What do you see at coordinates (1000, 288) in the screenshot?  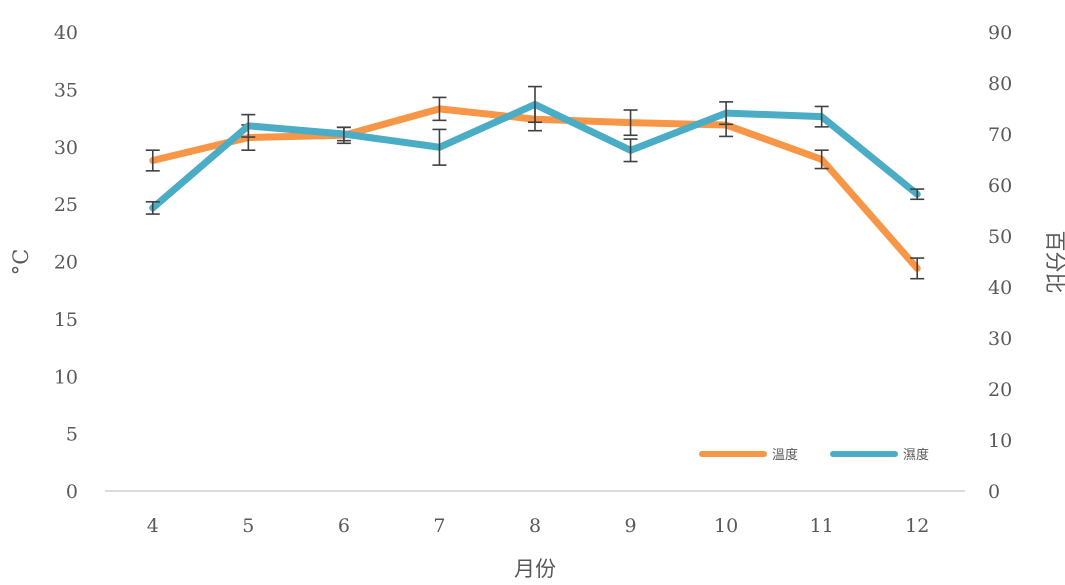 I see `y2-tick-label: 40` at bounding box center [1000, 288].